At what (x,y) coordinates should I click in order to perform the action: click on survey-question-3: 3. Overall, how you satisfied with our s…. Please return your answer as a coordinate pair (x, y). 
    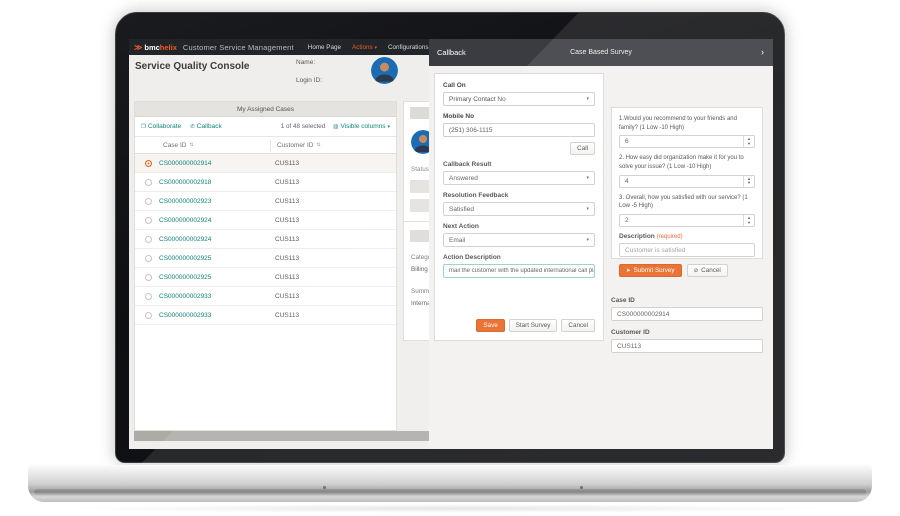
    Looking at the image, I should click on (683, 202).